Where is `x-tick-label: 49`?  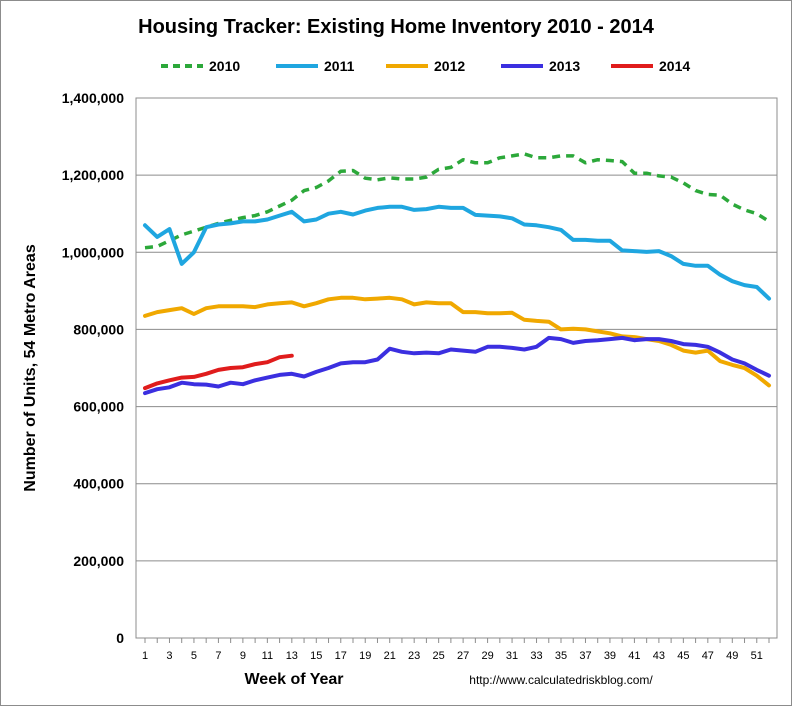
x-tick-label: 49 is located at coordinates (732, 656).